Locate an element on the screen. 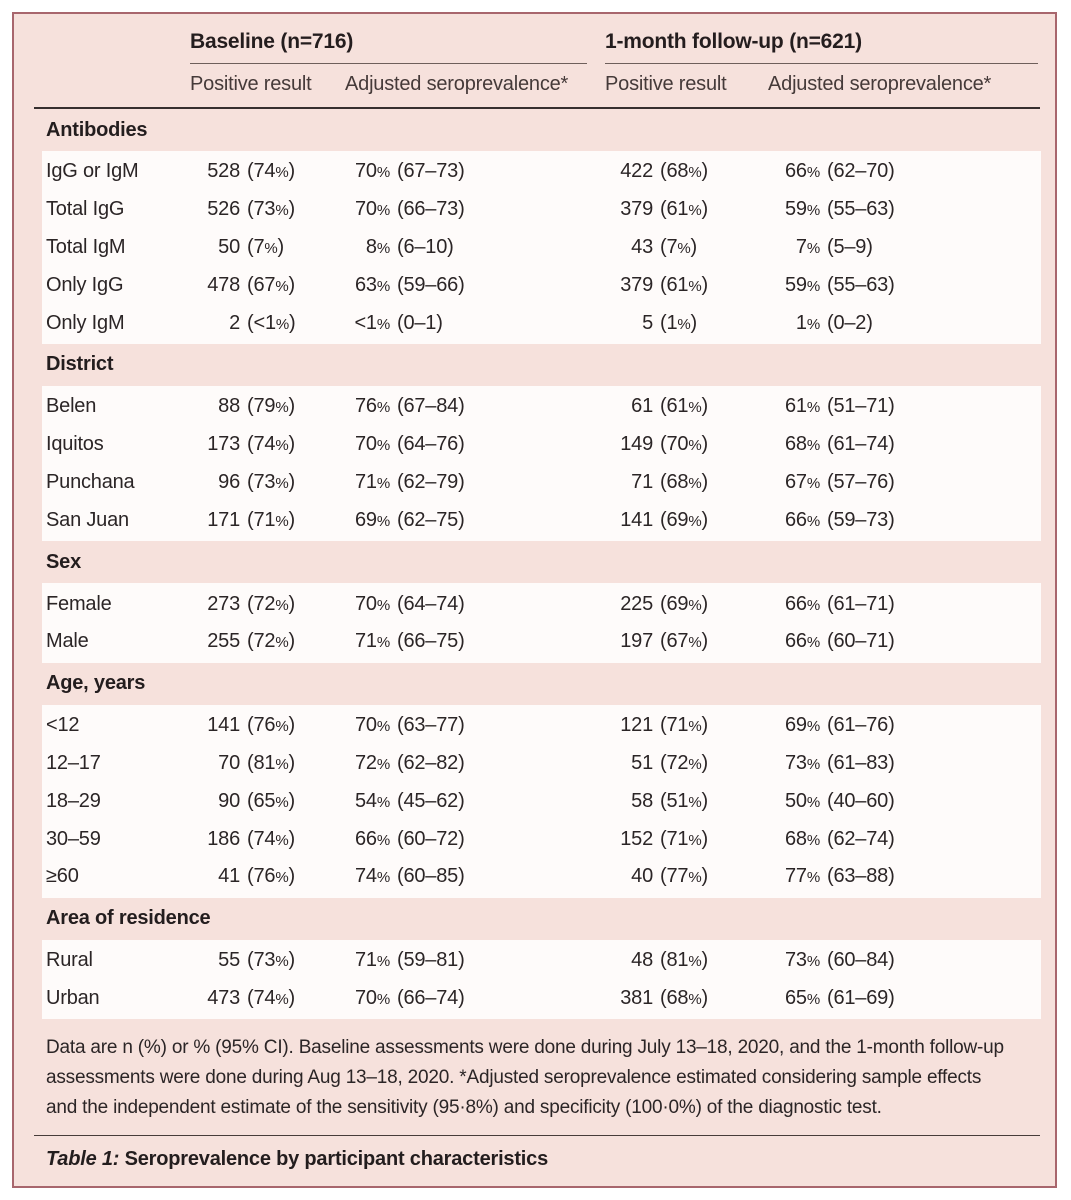  cell-positive-baseline: 186 (74%) is located at coordinates (251, 838).